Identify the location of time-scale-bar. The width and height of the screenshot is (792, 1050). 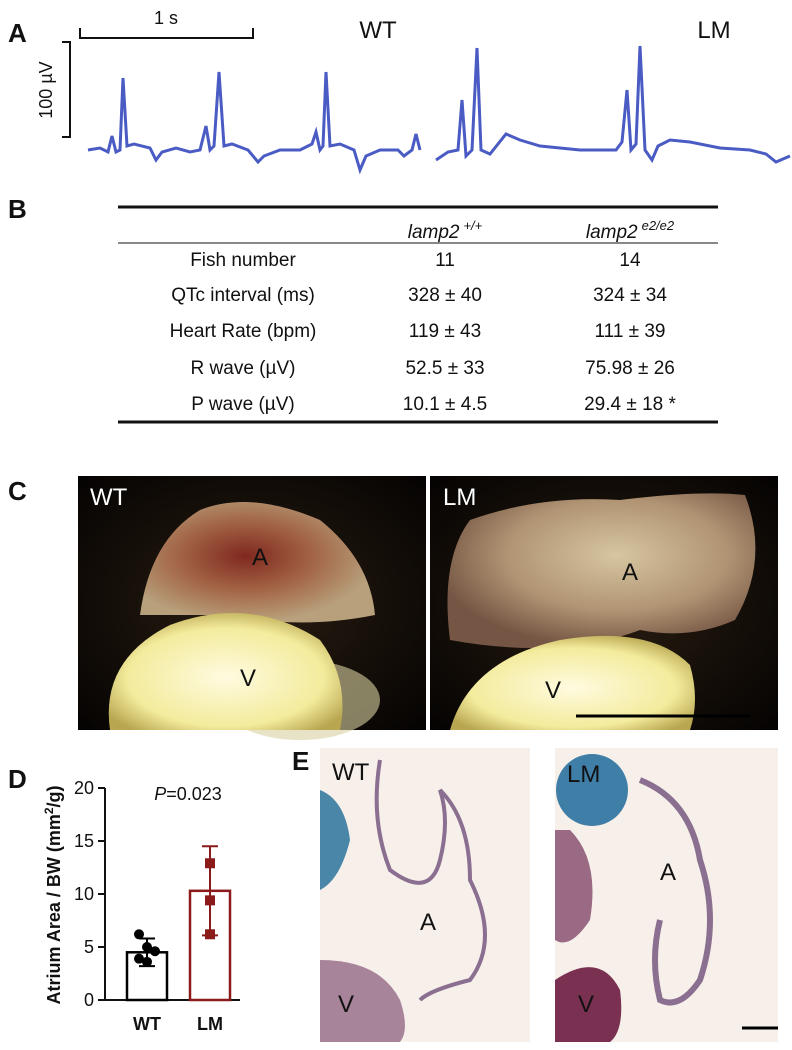
(166, 33).